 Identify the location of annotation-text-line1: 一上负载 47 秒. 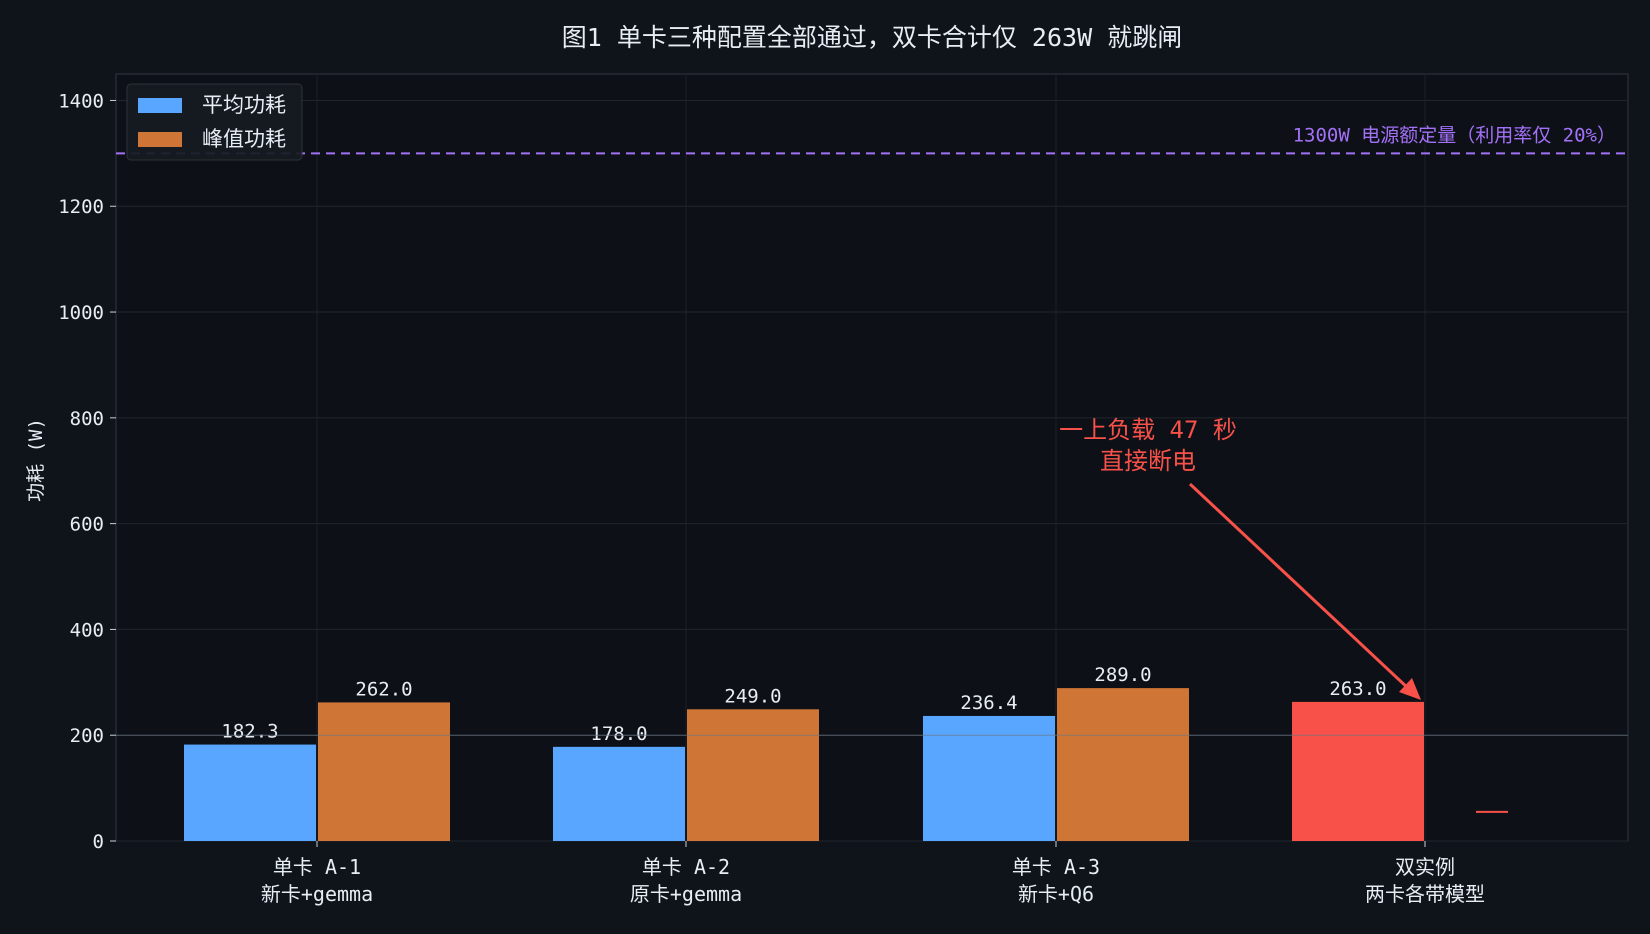
(1148, 430).